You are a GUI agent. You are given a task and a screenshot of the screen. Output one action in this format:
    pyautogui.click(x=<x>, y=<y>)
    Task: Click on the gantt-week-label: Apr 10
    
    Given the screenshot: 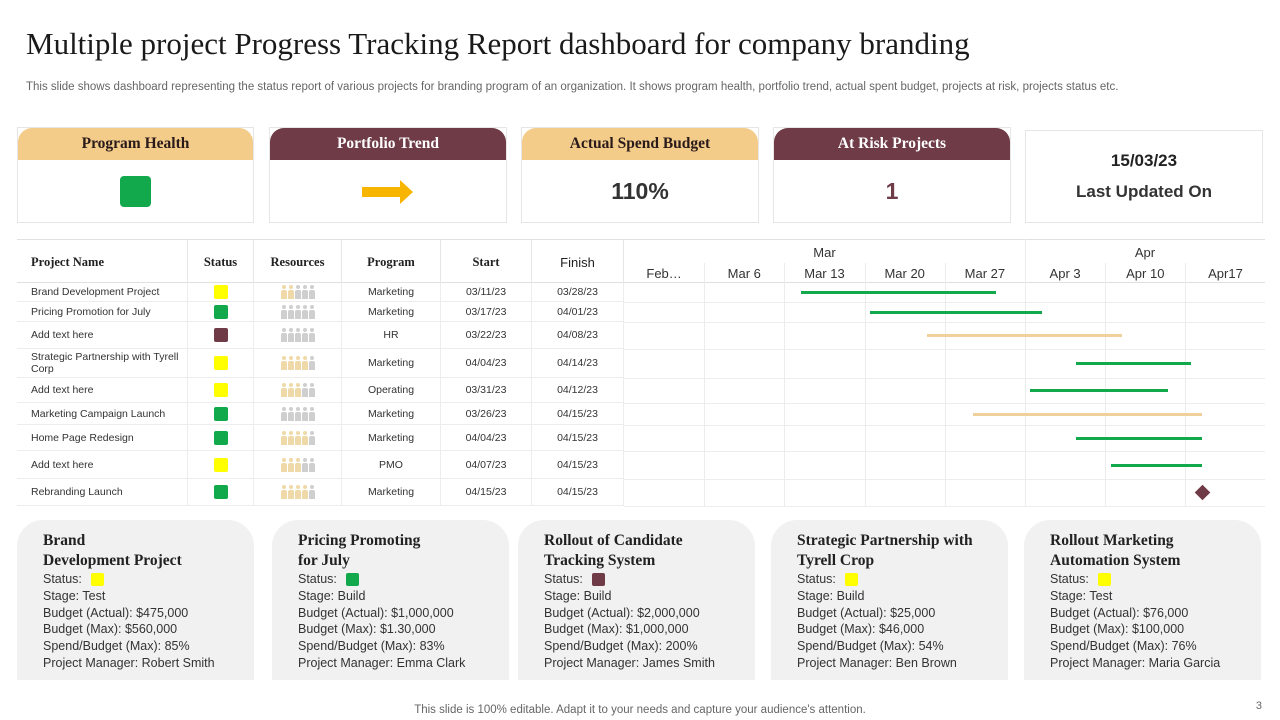 What is the action you would take?
    pyautogui.click(x=1145, y=273)
    